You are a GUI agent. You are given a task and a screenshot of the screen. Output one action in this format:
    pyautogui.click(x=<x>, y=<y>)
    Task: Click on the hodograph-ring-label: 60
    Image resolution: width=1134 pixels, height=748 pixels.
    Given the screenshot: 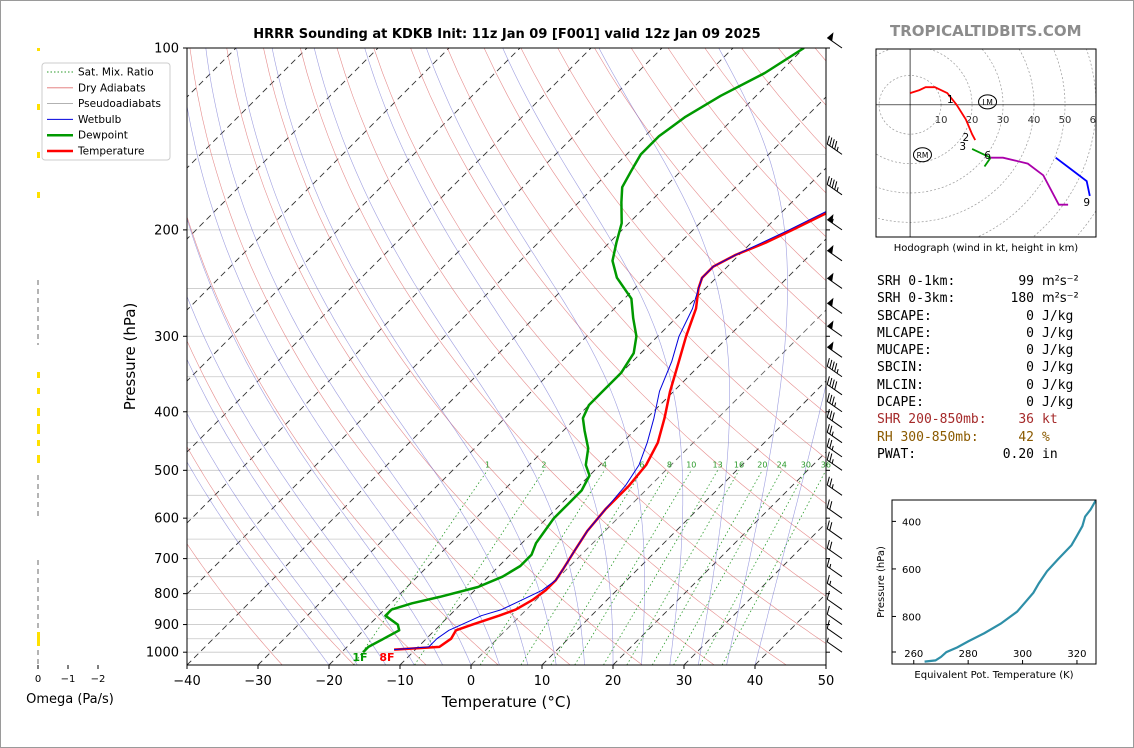 What is the action you would take?
    pyautogui.click(x=1096, y=120)
    